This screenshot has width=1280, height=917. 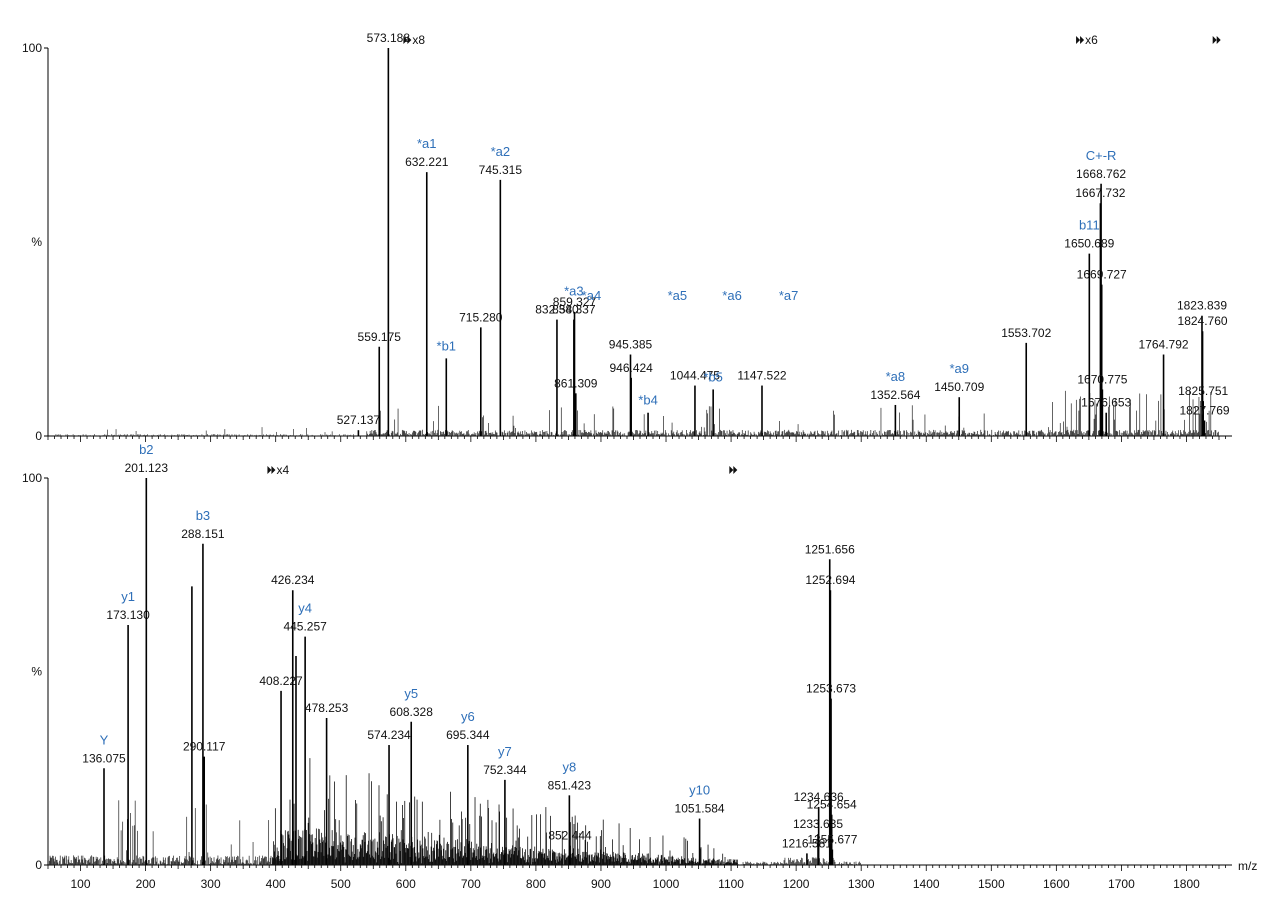 What do you see at coordinates (389, 38) in the screenshot?
I see `peak-mz-label: 573.188` at bounding box center [389, 38].